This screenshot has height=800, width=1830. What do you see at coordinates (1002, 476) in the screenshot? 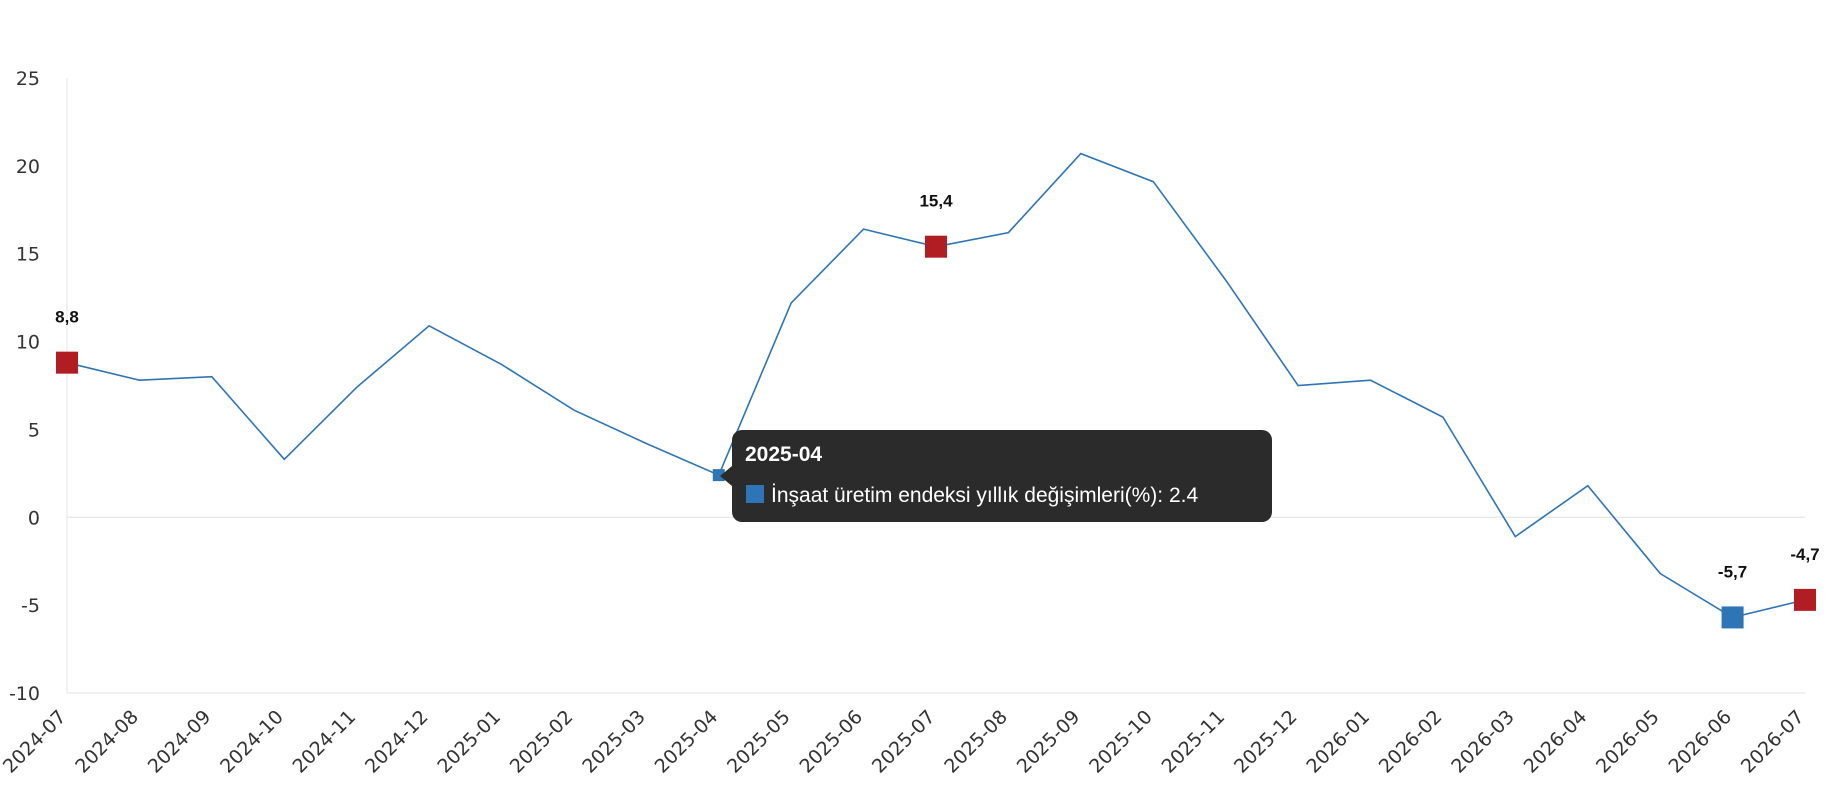
I see `tooltip-background` at bounding box center [1002, 476].